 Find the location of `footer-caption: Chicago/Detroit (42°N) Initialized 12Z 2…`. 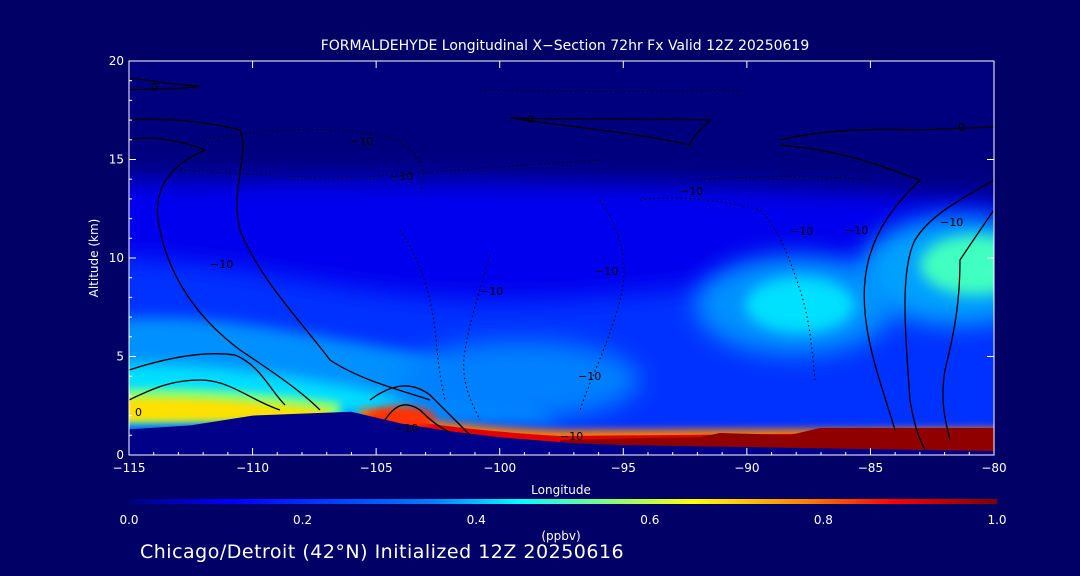

footer-caption: Chicago/Detroit (42°N) Initialized 12Z 2… is located at coordinates (382, 552).